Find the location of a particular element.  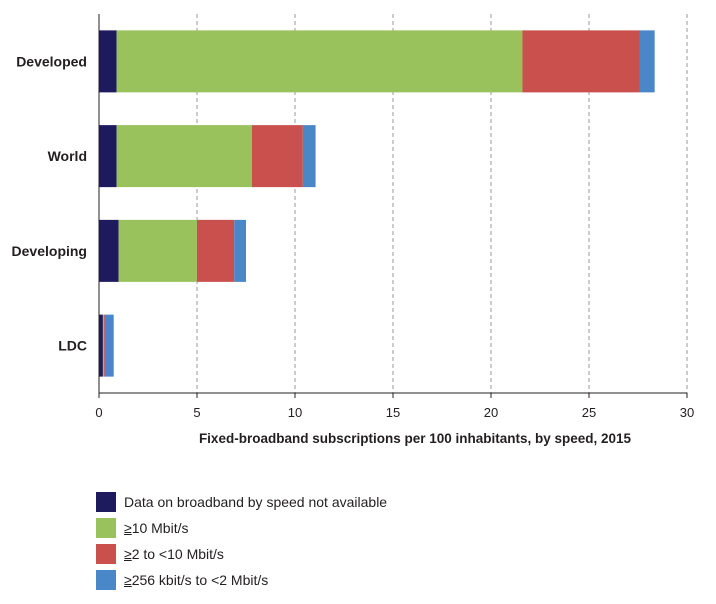

x-tick-label: 30 is located at coordinates (687, 412).